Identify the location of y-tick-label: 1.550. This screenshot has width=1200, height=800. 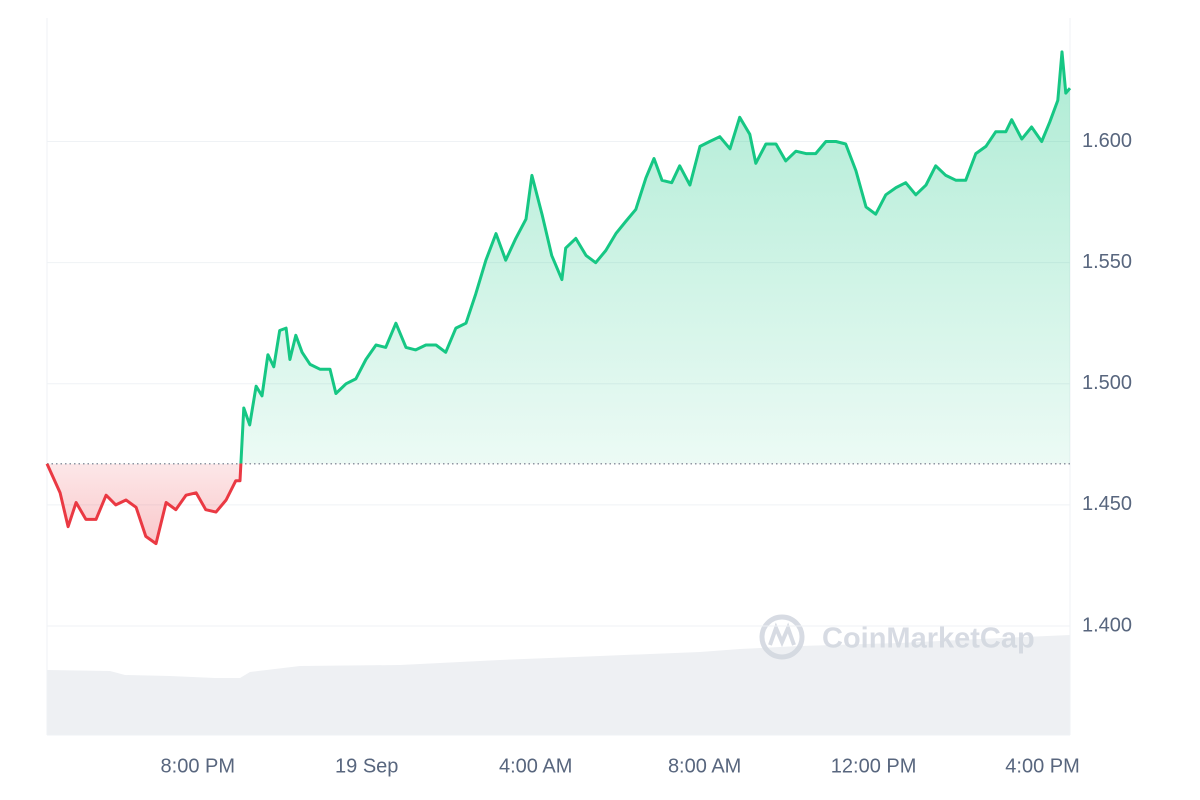
(1107, 262).